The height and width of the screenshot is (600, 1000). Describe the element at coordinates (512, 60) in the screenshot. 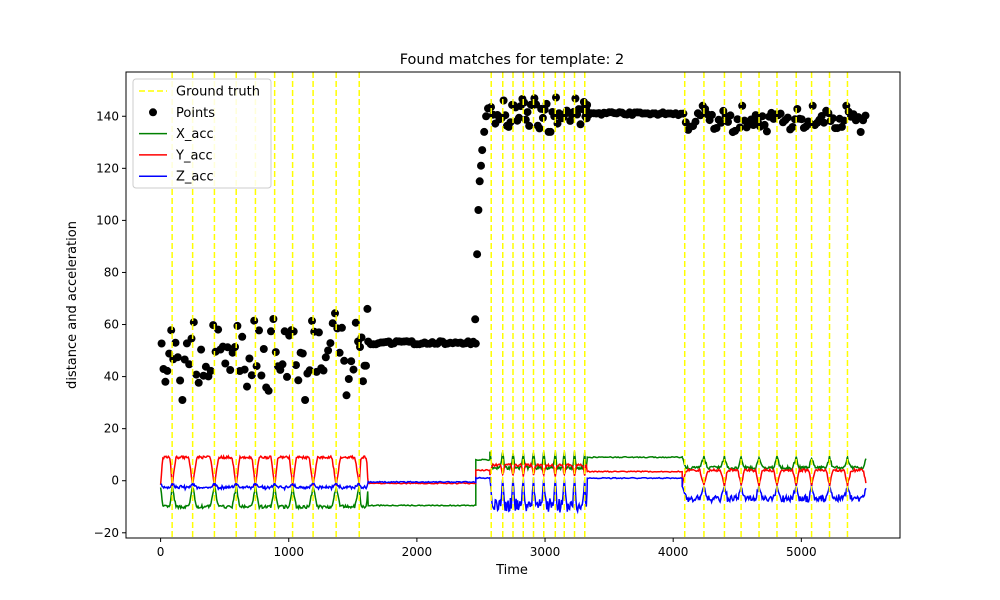

I see `chart-title: Found matches for template: 2` at that location.